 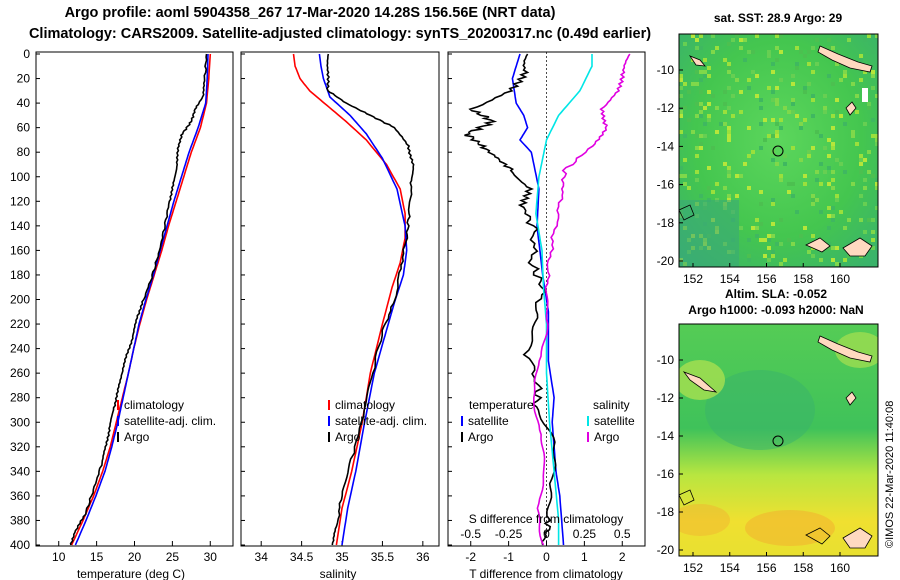 I want to click on island-small, so click(x=700, y=382).